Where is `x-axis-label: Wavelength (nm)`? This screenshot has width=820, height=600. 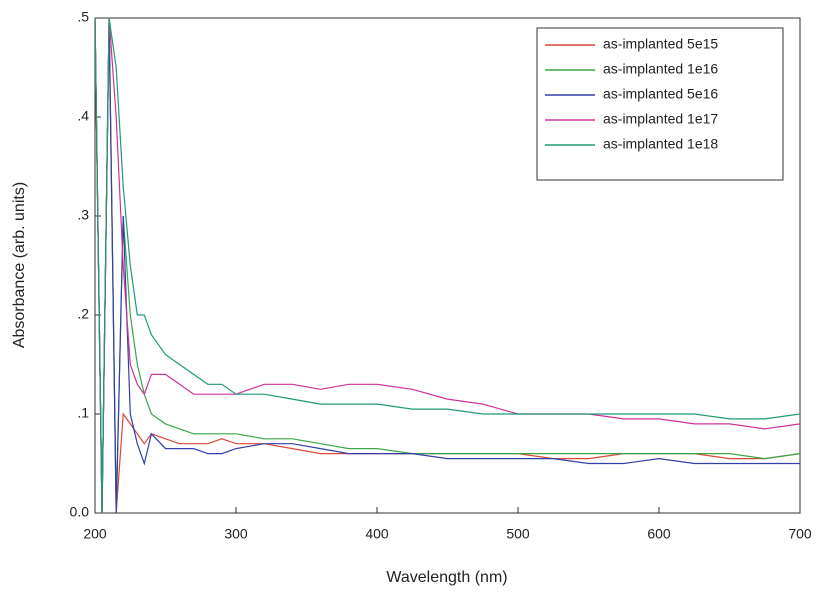
x-axis-label: Wavelength (nm) is located at coordinates (446, 577).